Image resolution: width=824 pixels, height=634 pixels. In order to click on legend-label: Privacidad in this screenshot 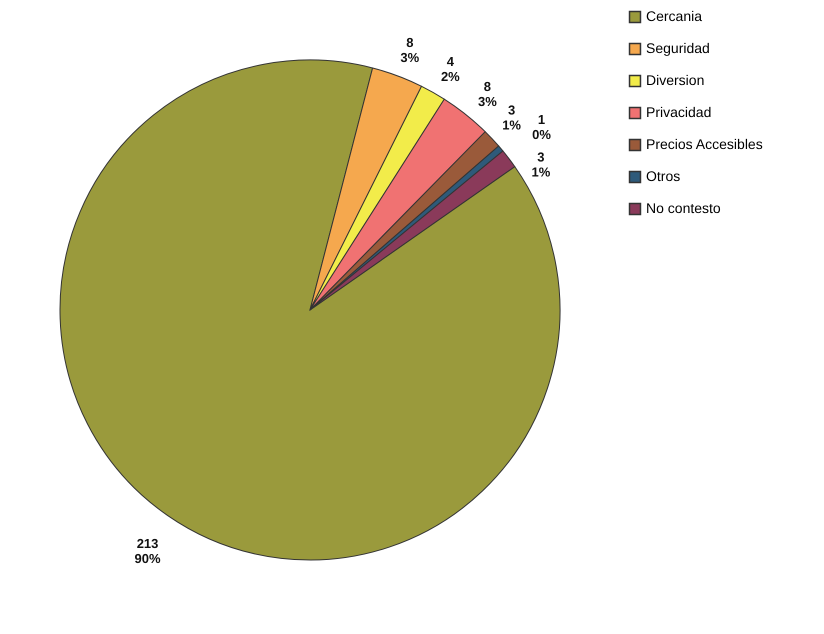, I will do `click(679, 112)`.